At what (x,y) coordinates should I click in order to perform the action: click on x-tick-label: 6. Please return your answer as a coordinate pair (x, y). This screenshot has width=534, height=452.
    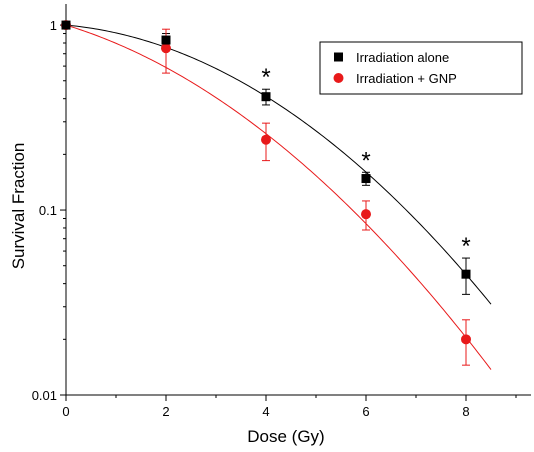
    Looking at the image, I should click on (365, 411).